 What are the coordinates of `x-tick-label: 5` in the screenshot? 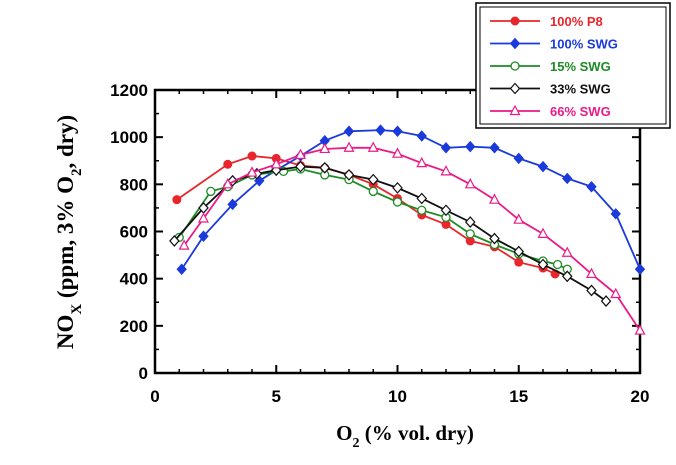 It's located at (276, 396).